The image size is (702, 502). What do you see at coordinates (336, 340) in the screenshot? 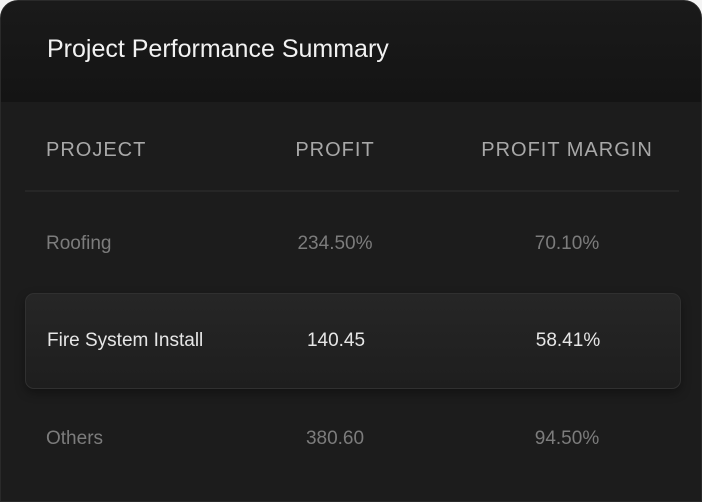
I see `profit-cell: 140.45` at bounding box center [336, 340].